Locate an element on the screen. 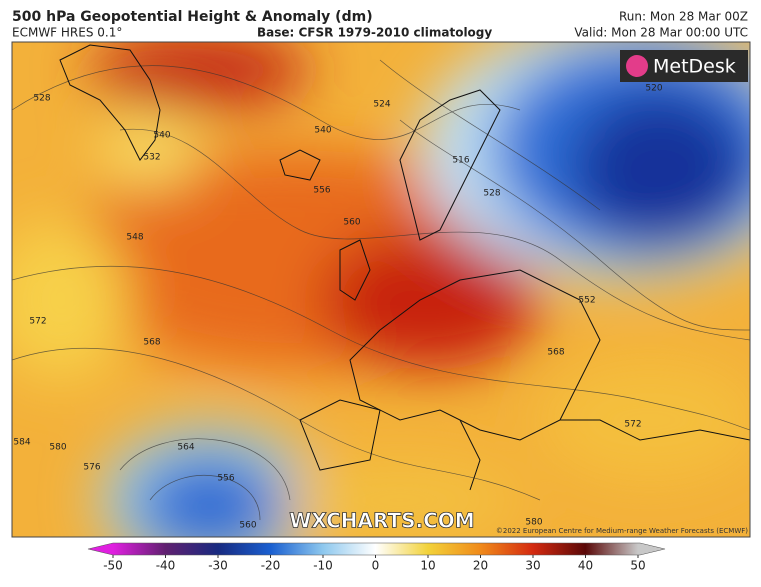  colorbar: -50 -40 -30 -20 -10 0 10 20 30 40 50 is located at coordinates (376, 557).